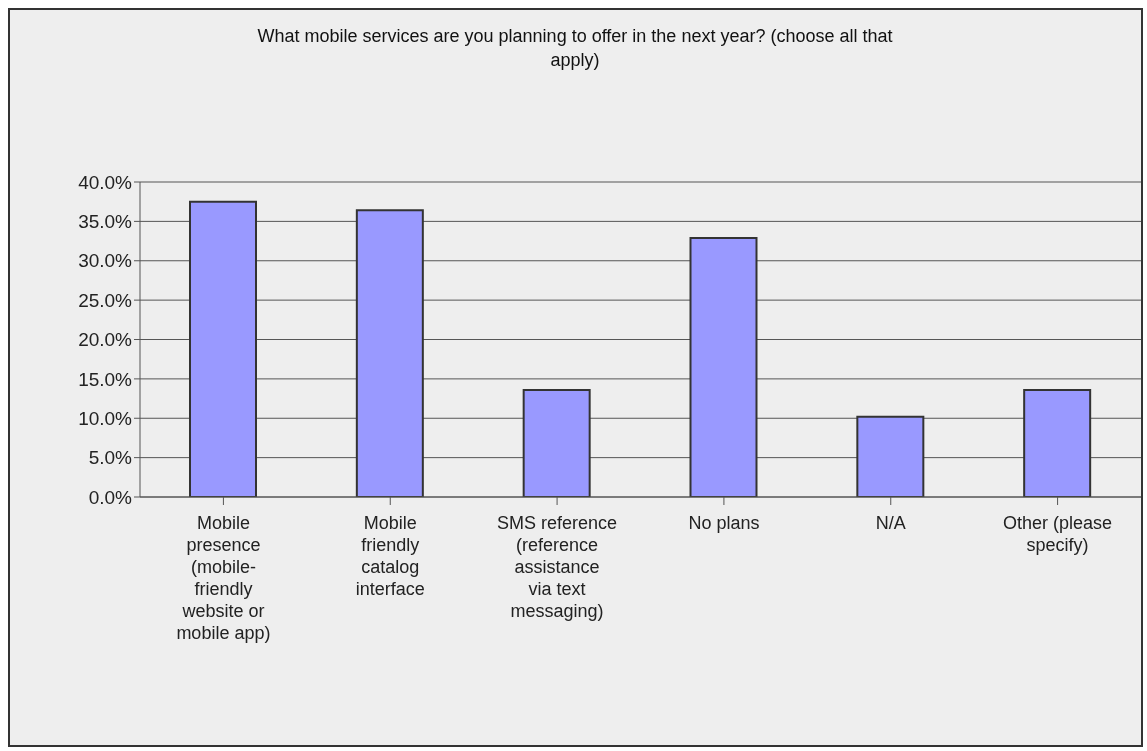  What do you see at coordinates (105, 261) in the screenshot?
I see `y-tick-label: 30.0%` at bounding box center [105, 261].